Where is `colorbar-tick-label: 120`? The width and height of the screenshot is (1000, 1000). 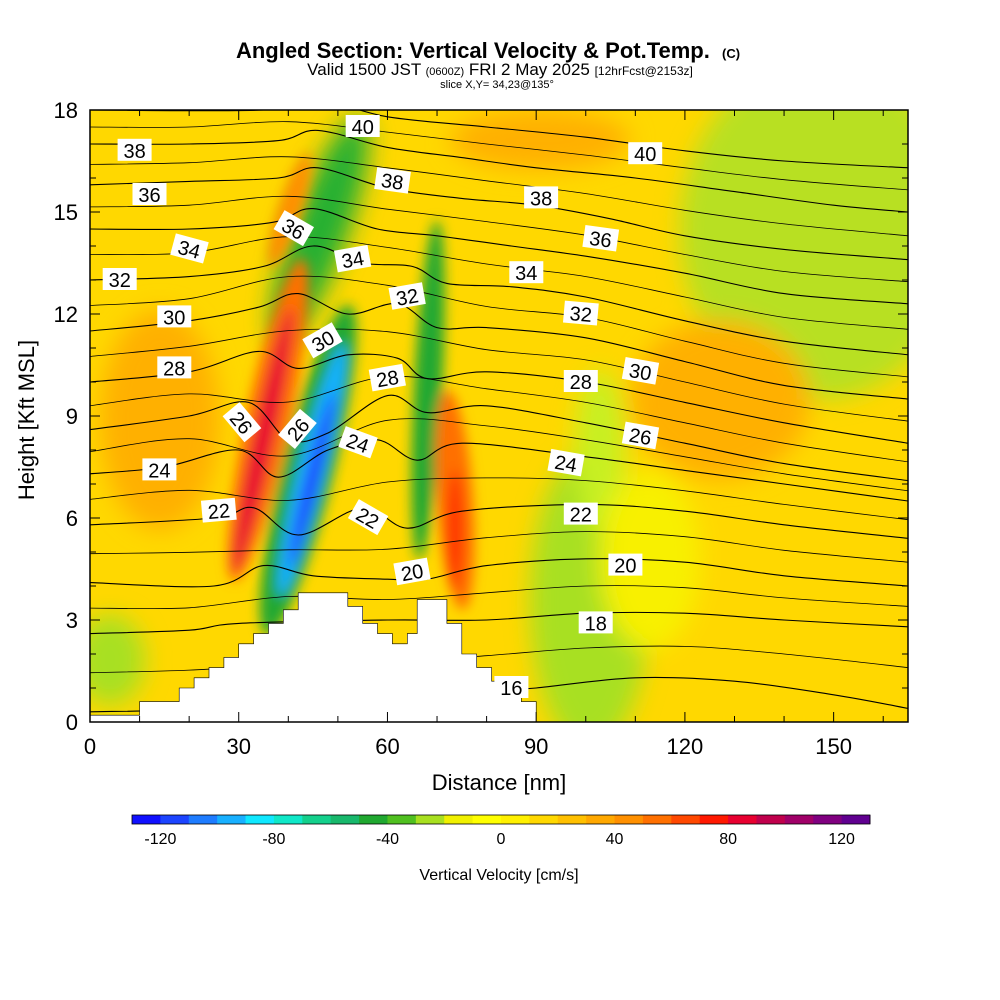 colorbar-tick-label: 120 is located at coordinates (841, 839).